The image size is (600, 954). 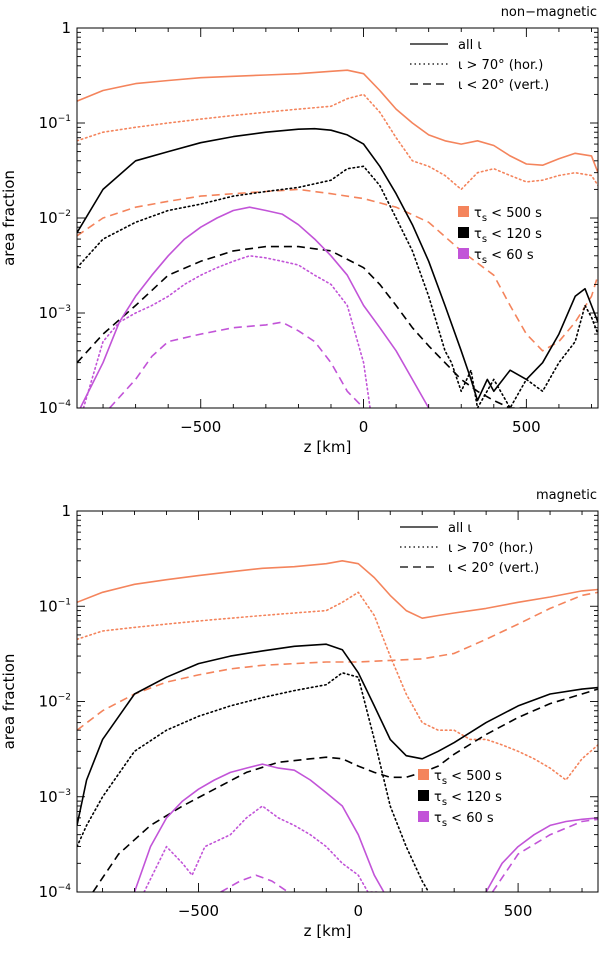 What do you see at coordinates (328, 447) in the screenshot?
I see `p1-x-axis-label: z [km]` at bounding box center [328, 447].